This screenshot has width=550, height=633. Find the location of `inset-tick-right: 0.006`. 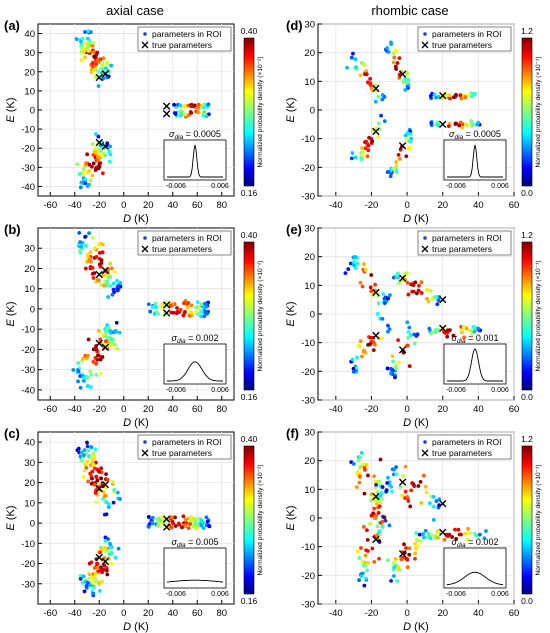

inset-tick-right: 0.006 is located at coordinates (220, 186).